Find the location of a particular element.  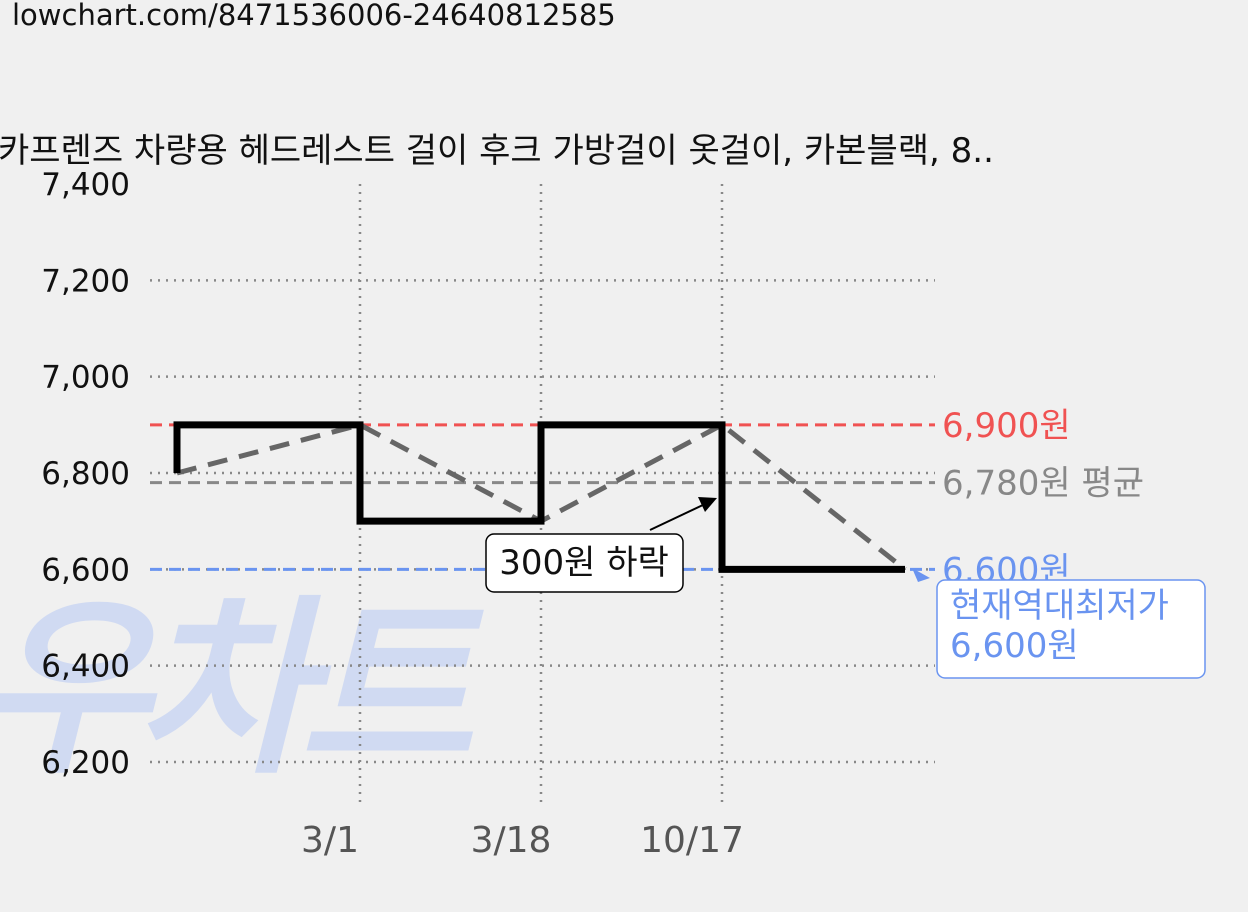

x-tick-label: 3/1 is located at coordinates (330, 840).